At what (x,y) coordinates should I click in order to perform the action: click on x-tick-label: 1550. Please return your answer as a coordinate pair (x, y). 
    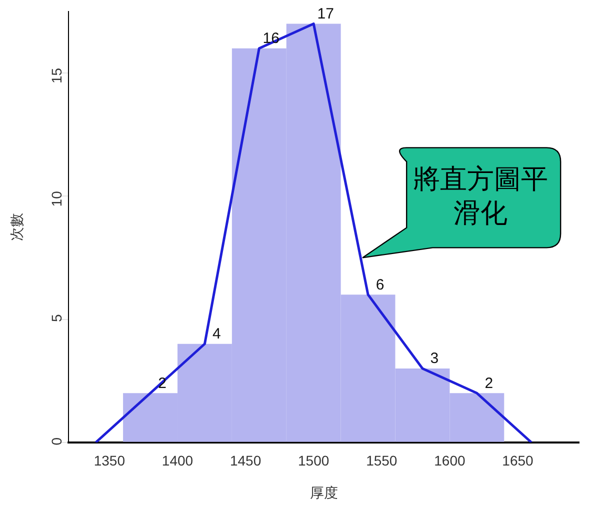
    Looking at the image, I should click on (382, 460).